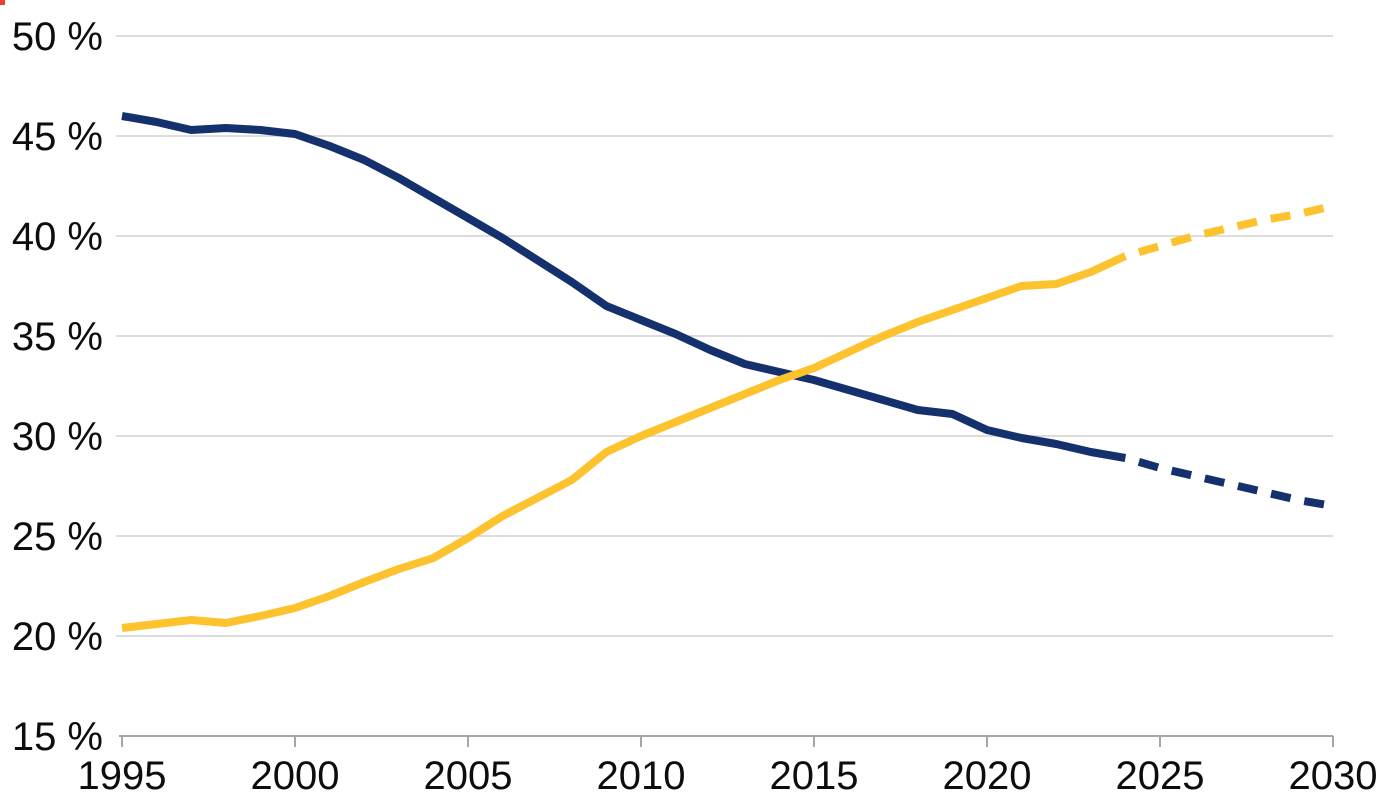 Image resolution: width=1380 pixels, height=800 pixels. What do you see at coordinates (295, 776) in the screenshot?
I see `x-axis-label-2000: 2000` at bounding box center [295, 776].